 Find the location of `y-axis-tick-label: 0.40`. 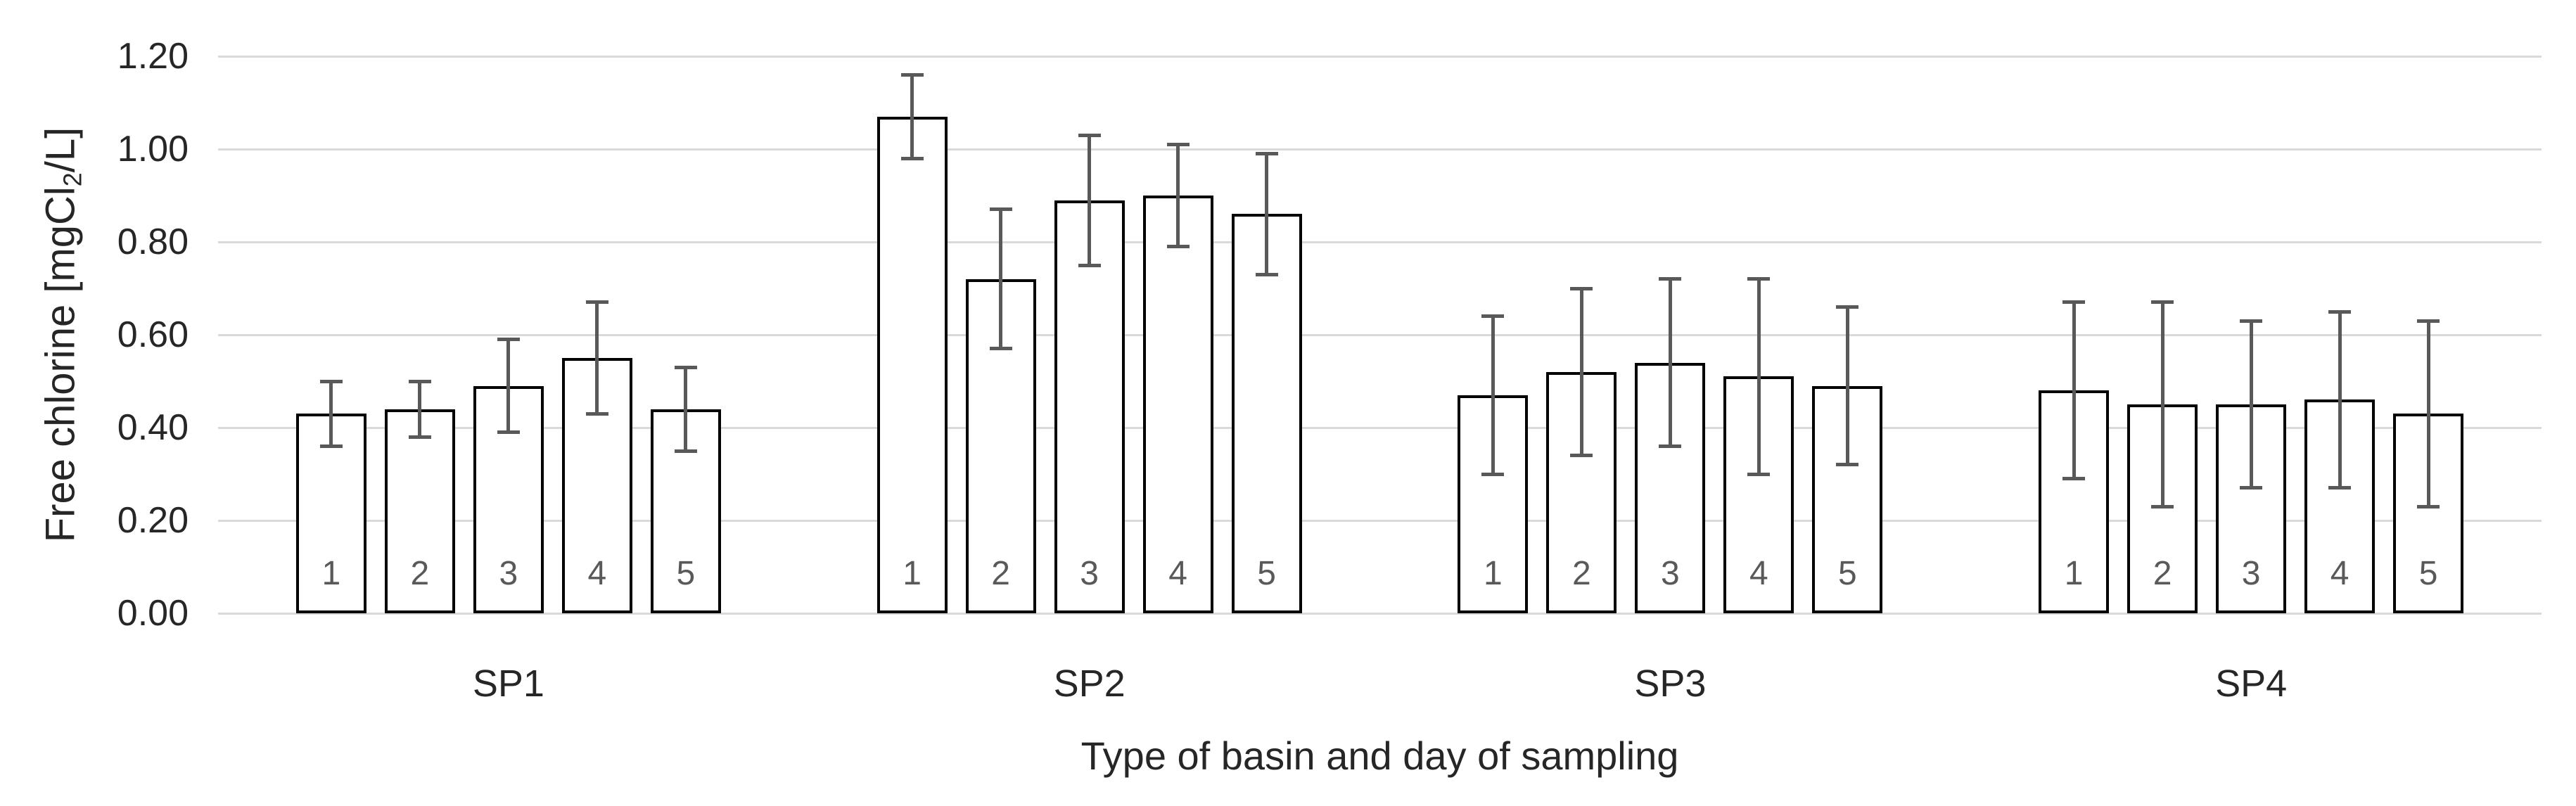

y-axis-tick-label: 0.40 is located at coordinates (153, 427).